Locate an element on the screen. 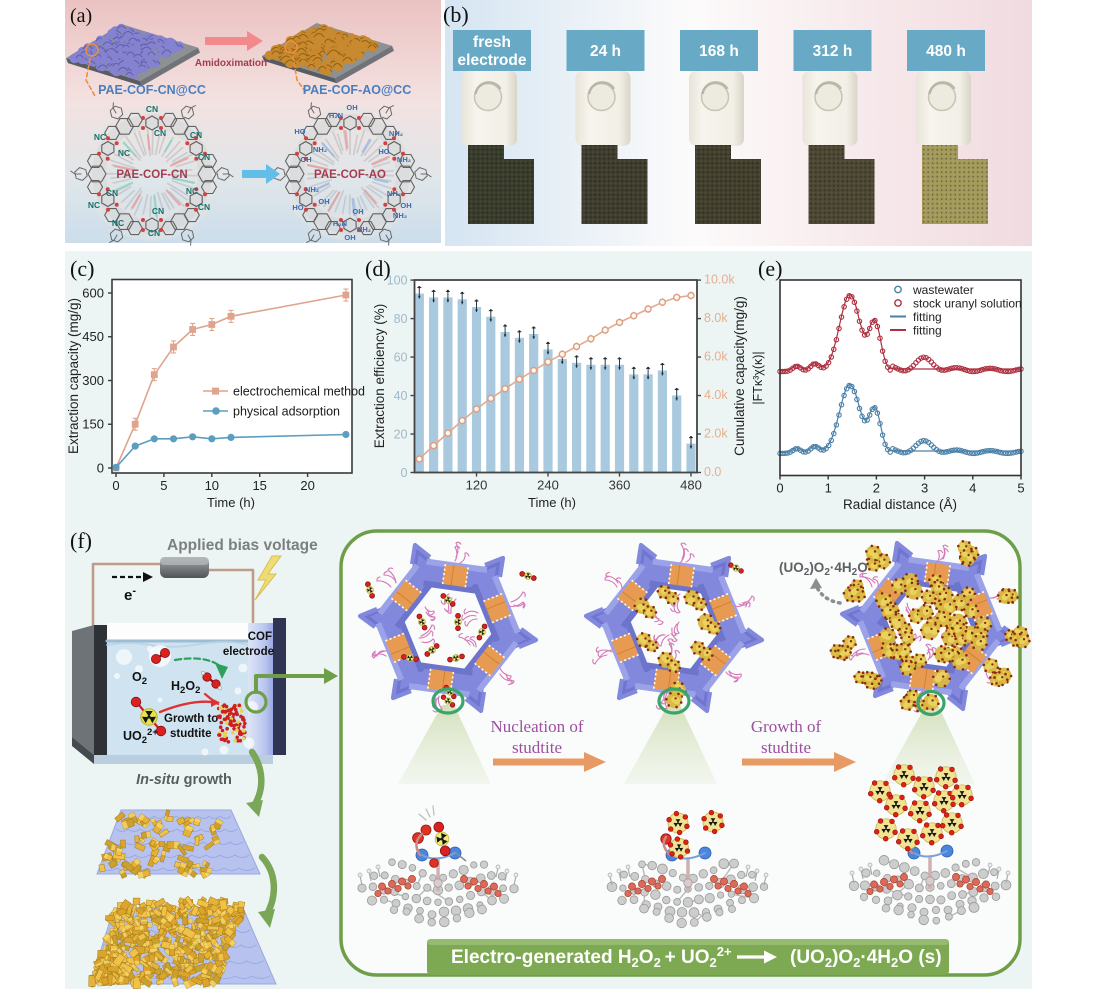 This screenshot has width=1102, height=994. svg-text: Electro-generated H2O2 + UO22+ is located at coordinates (591, 957).